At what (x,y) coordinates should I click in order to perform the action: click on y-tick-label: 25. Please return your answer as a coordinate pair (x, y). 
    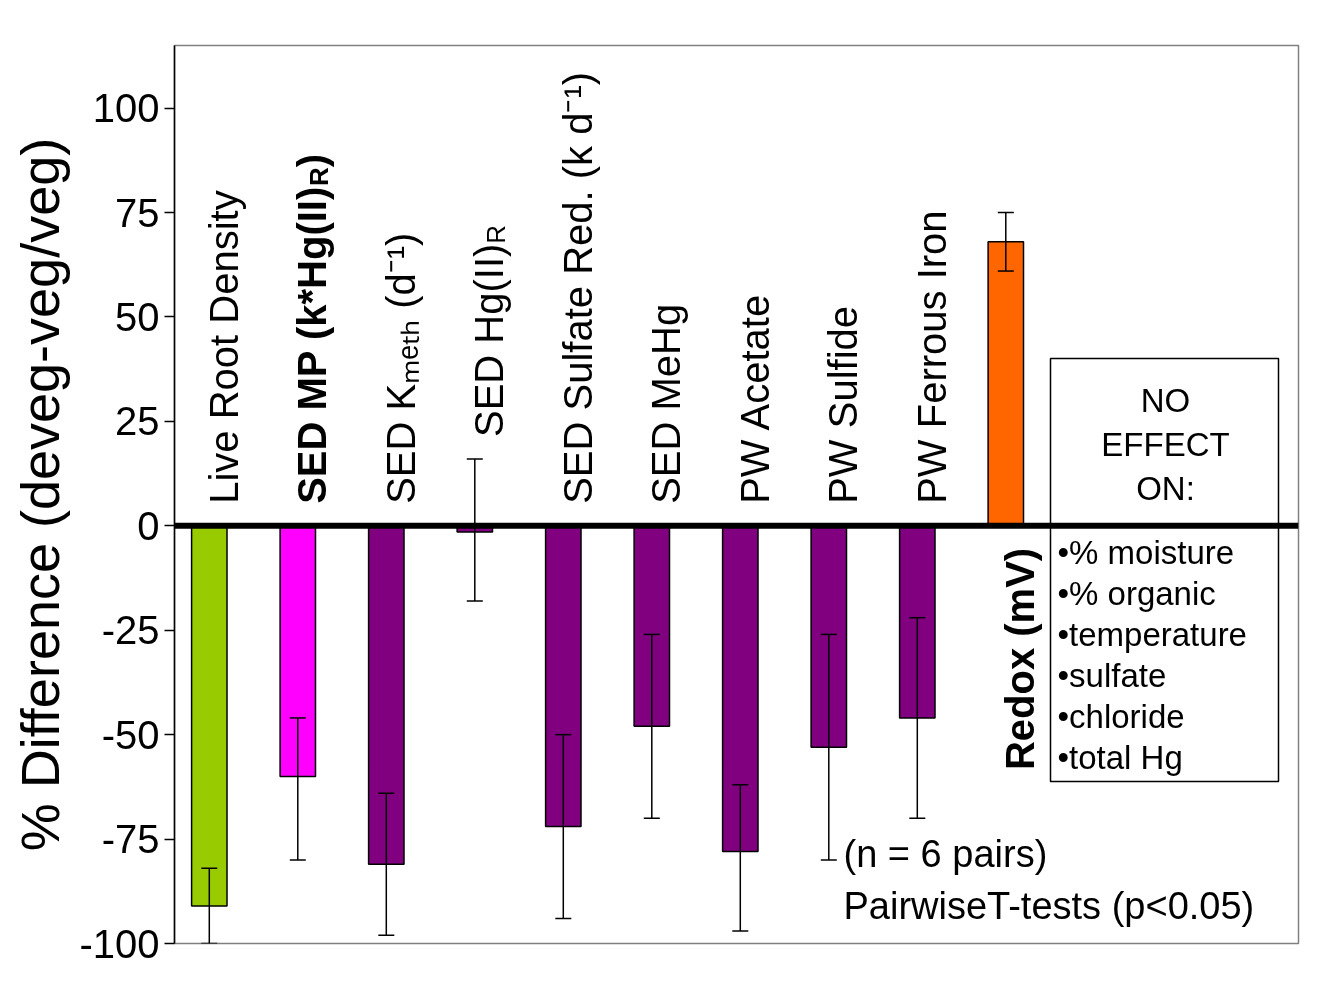
    Looking at the image, I should click on (137, 421).